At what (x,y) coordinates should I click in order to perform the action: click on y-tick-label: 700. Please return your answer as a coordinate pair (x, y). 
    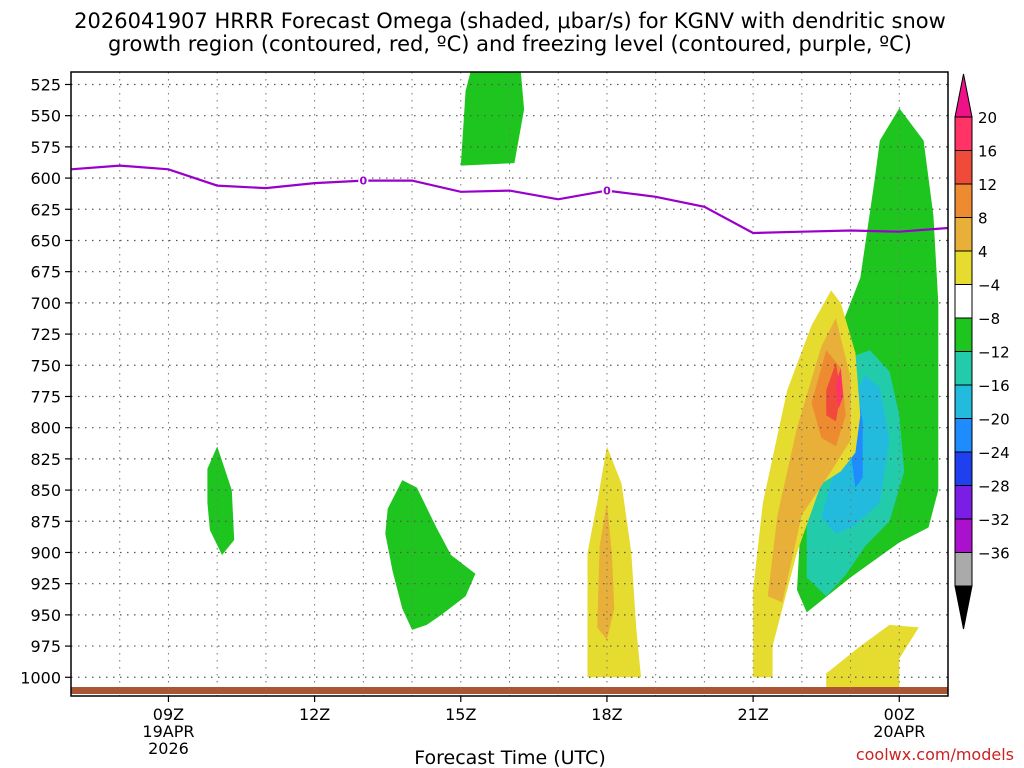
    Looking at the image, I should click on (45, 303).